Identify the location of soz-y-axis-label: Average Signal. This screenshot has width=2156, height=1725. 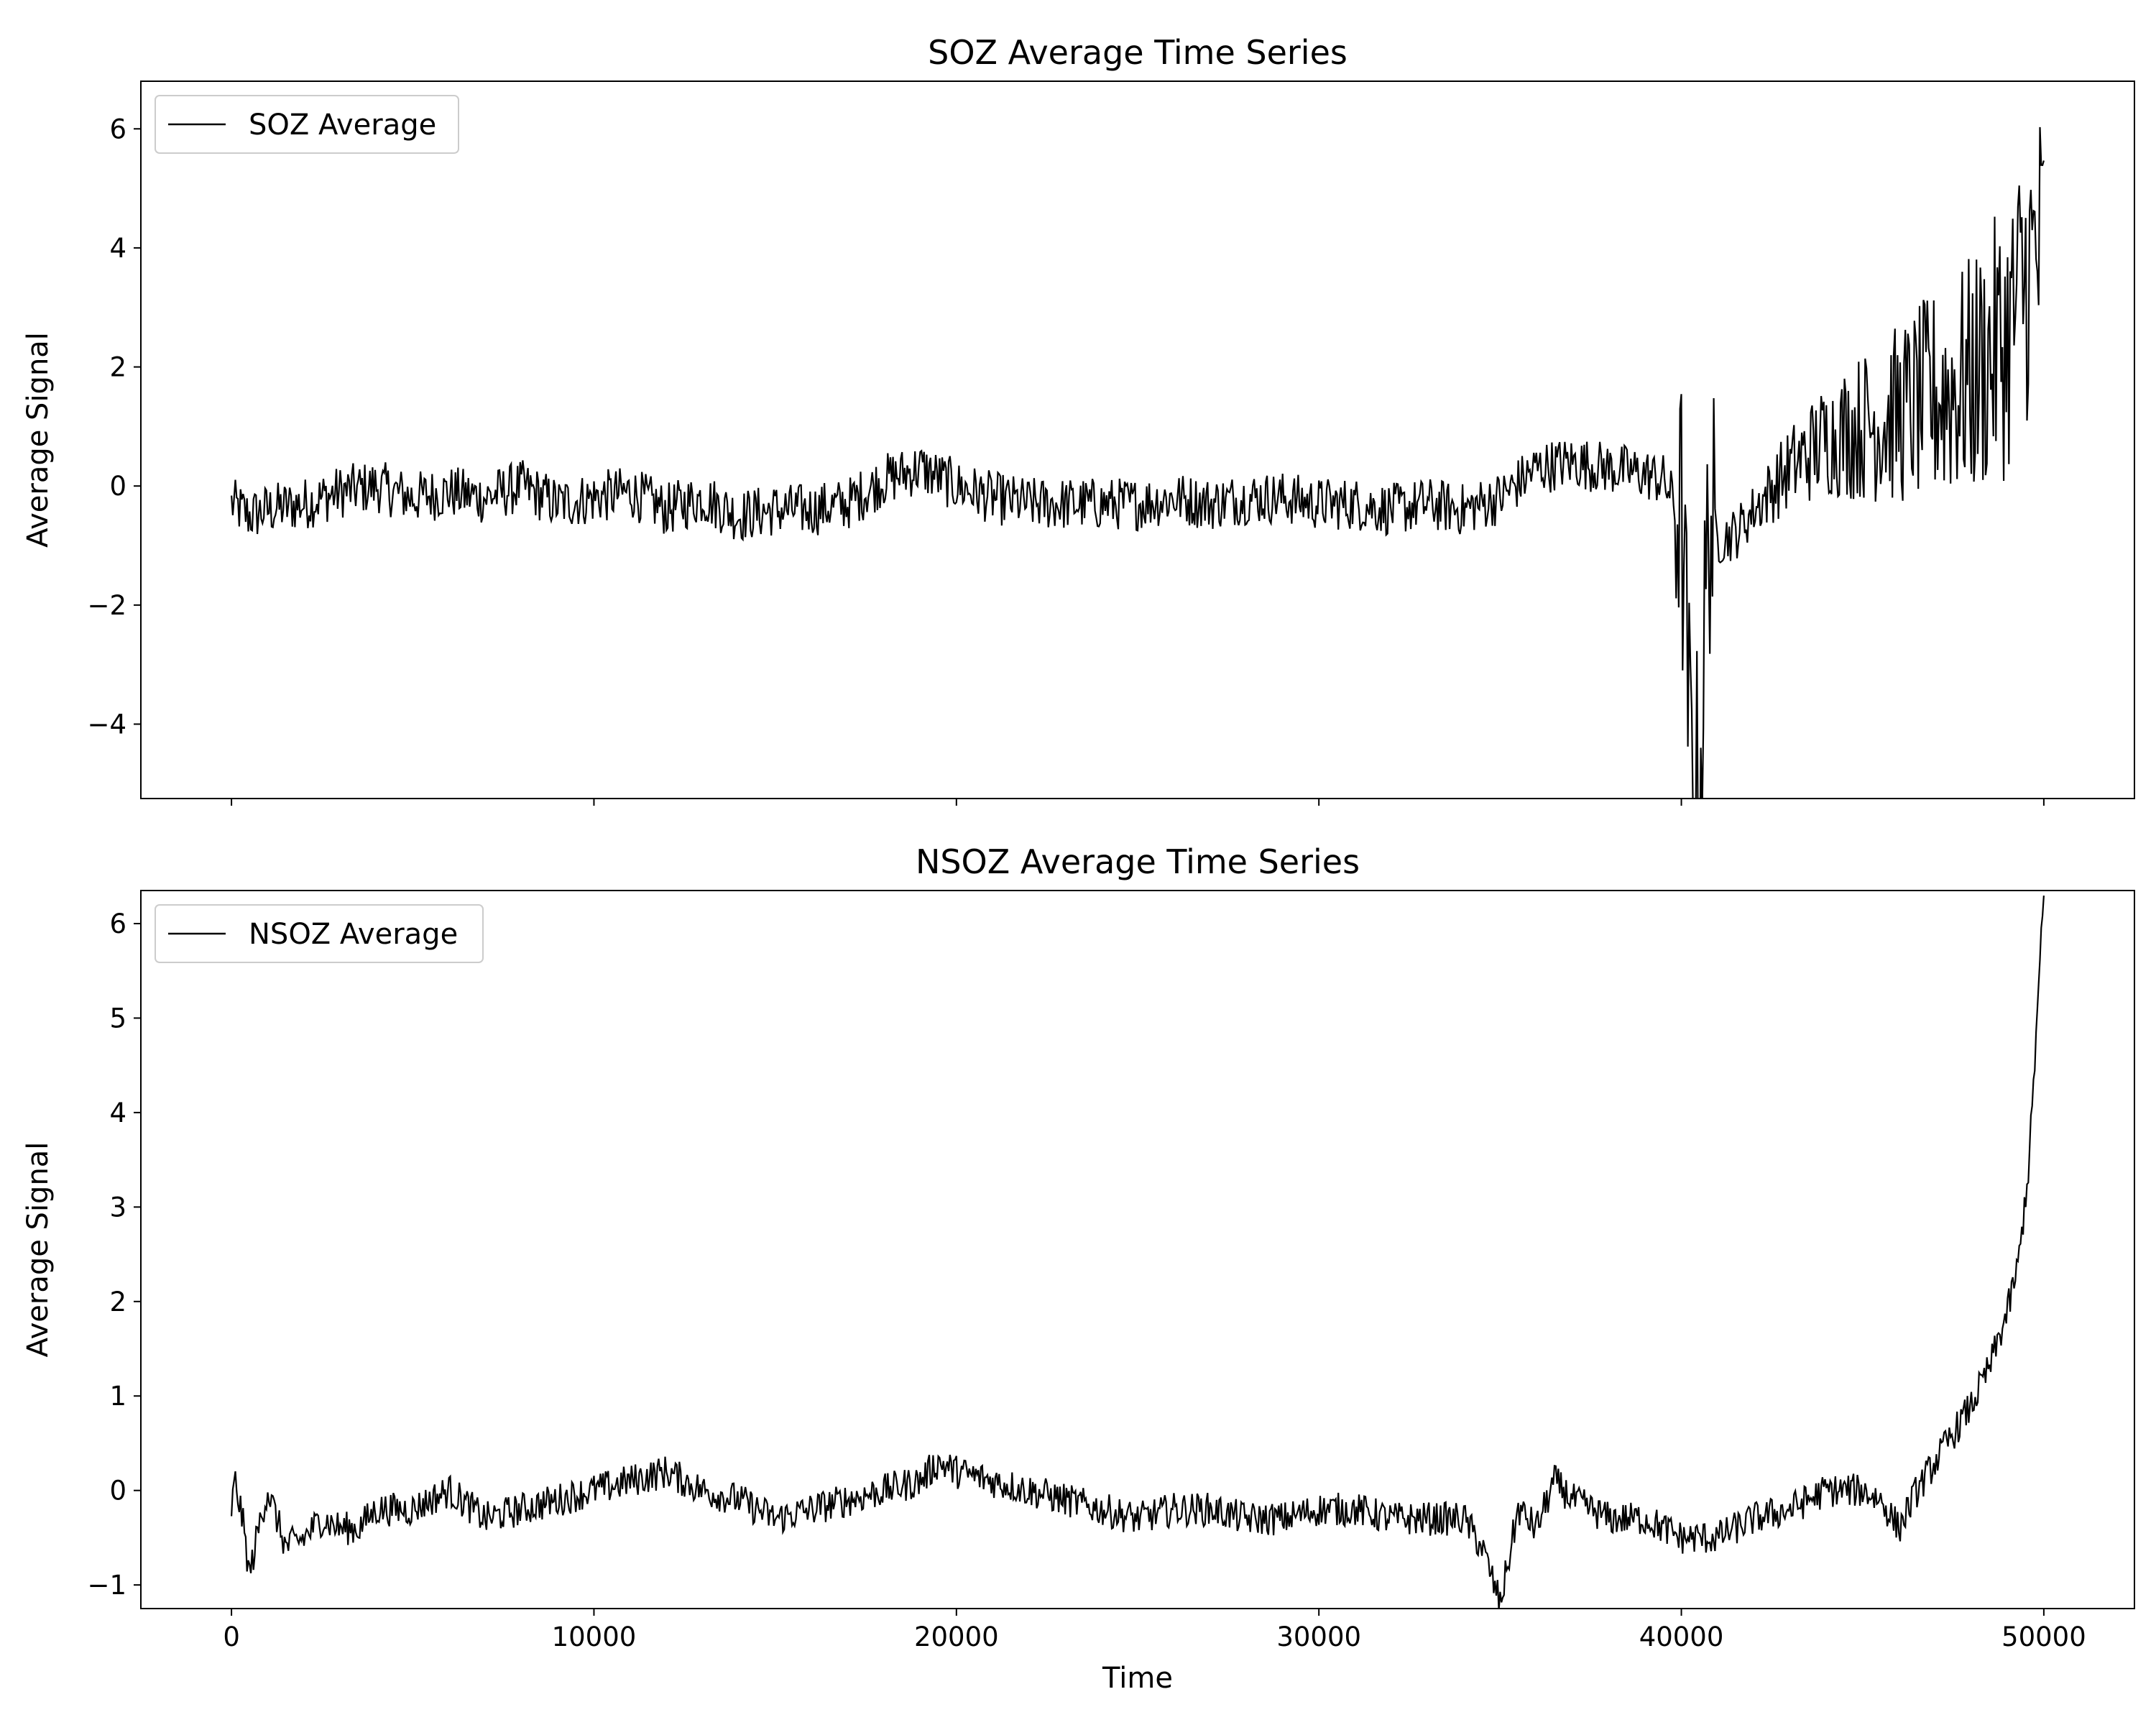
(39, 440).